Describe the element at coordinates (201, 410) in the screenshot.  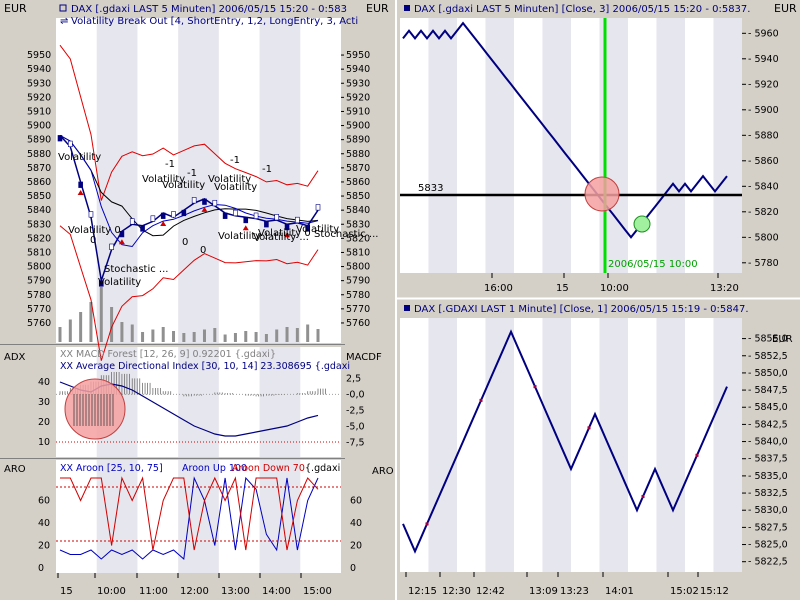
I see `left-macd-yticks: 40 30 20 10 2,5 -0,0 -2,5 -5,0 -7,5` at that location.